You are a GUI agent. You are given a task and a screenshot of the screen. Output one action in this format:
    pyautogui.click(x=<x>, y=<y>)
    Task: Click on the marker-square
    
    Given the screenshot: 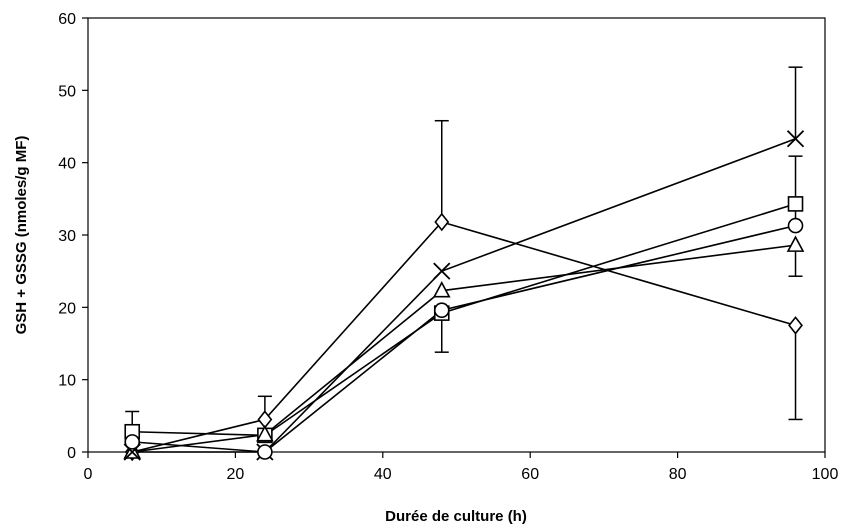 What is the action you would take?
    pyautogui.click(x=795, y=204)
    